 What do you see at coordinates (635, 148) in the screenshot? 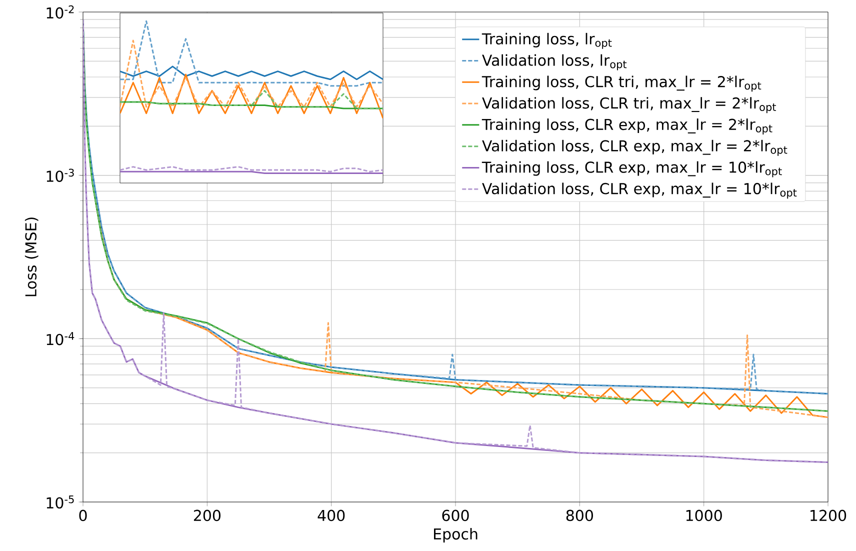
I see `legend-label: Validation loss, CLR exp, max_lr = 2*lr$_{opt}$` at bounding box center [635, 148].